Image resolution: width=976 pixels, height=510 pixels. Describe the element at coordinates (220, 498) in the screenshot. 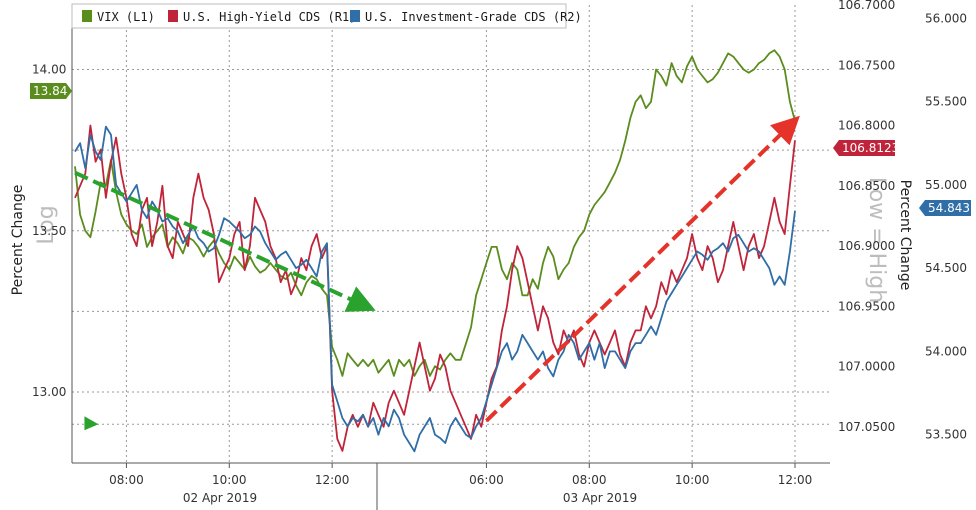

I see `x-date-label: 02 Apr 2019` at that location.